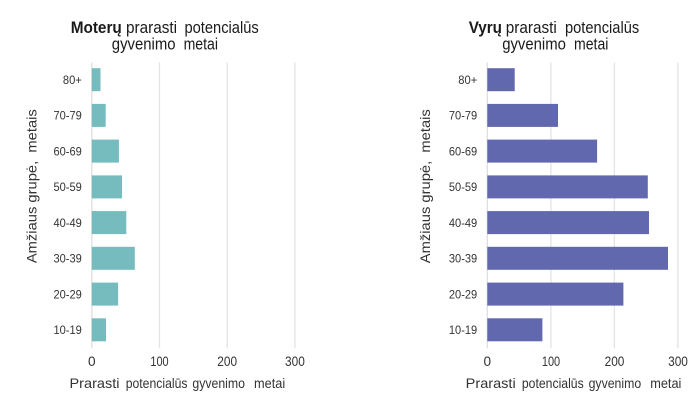  Describe the element at coordinates (96, 27) in the screenshot. I see `svg-text: Moterų` at that location.